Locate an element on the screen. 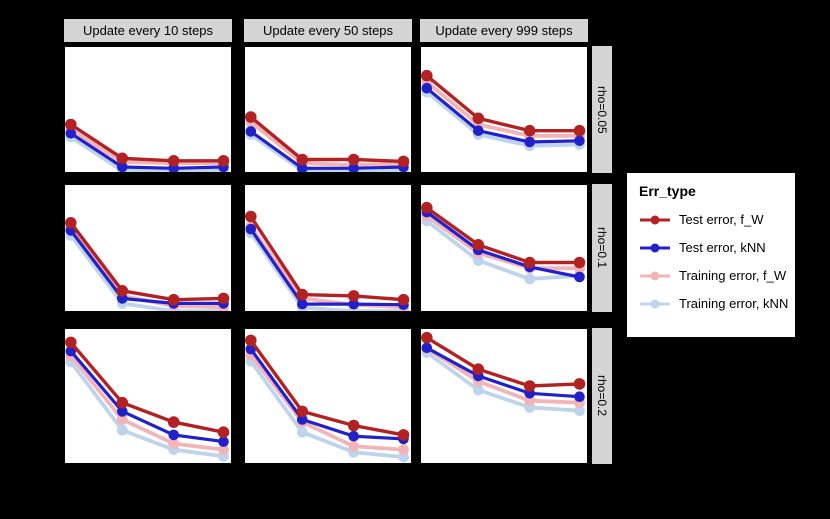 The height and width of the screenshot is (519, 830). legend-item-label: Training error, f_W is located at coordinates (733, 275).